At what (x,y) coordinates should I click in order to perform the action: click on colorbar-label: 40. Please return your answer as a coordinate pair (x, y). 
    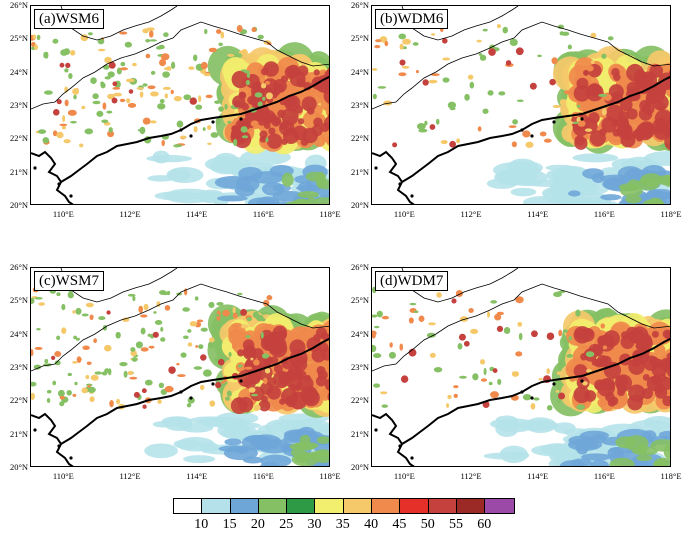
    Looking at the image, I should click on (371, 524).